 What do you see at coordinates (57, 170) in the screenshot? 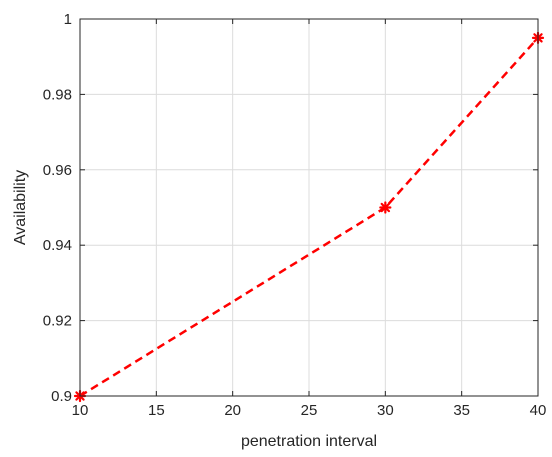
I see `y-tick-label: 0.96` at bounding box center [57, 170].